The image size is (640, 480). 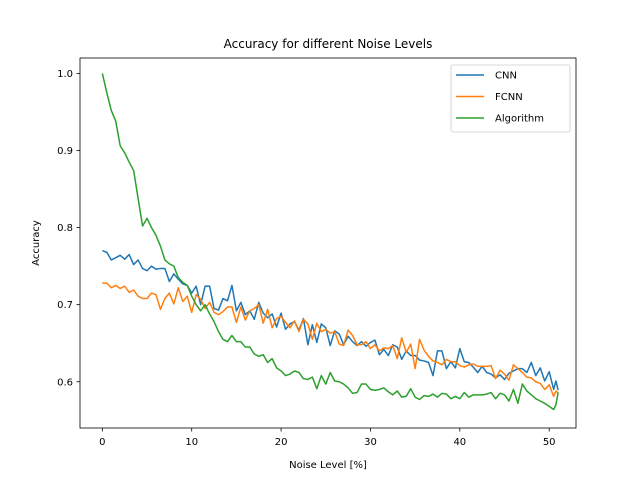 I want to click on y-tick-label: 0.8, so click(x=65, y=228).